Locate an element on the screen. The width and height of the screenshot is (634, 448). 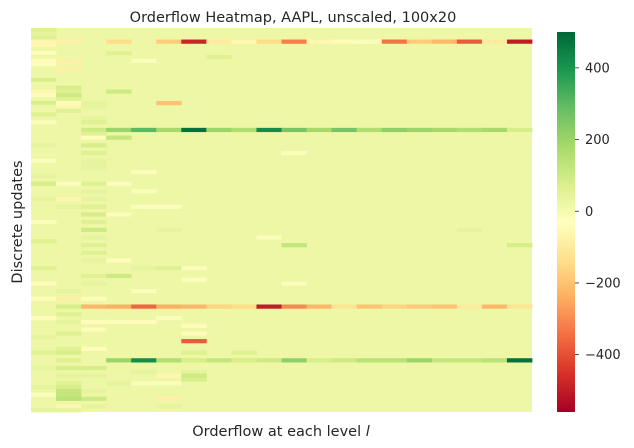
colorbar-tick-label: 400 is located at coordinates (597, 68).